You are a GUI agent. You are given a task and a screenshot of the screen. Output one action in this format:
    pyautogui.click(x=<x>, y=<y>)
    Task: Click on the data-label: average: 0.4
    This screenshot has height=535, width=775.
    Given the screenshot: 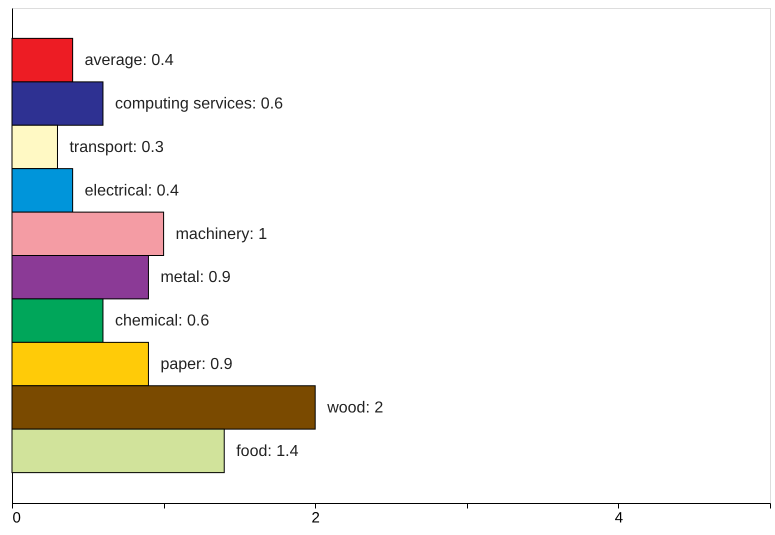 What is the action you would take?
    pyautogui.click(x=129, y=61)
    